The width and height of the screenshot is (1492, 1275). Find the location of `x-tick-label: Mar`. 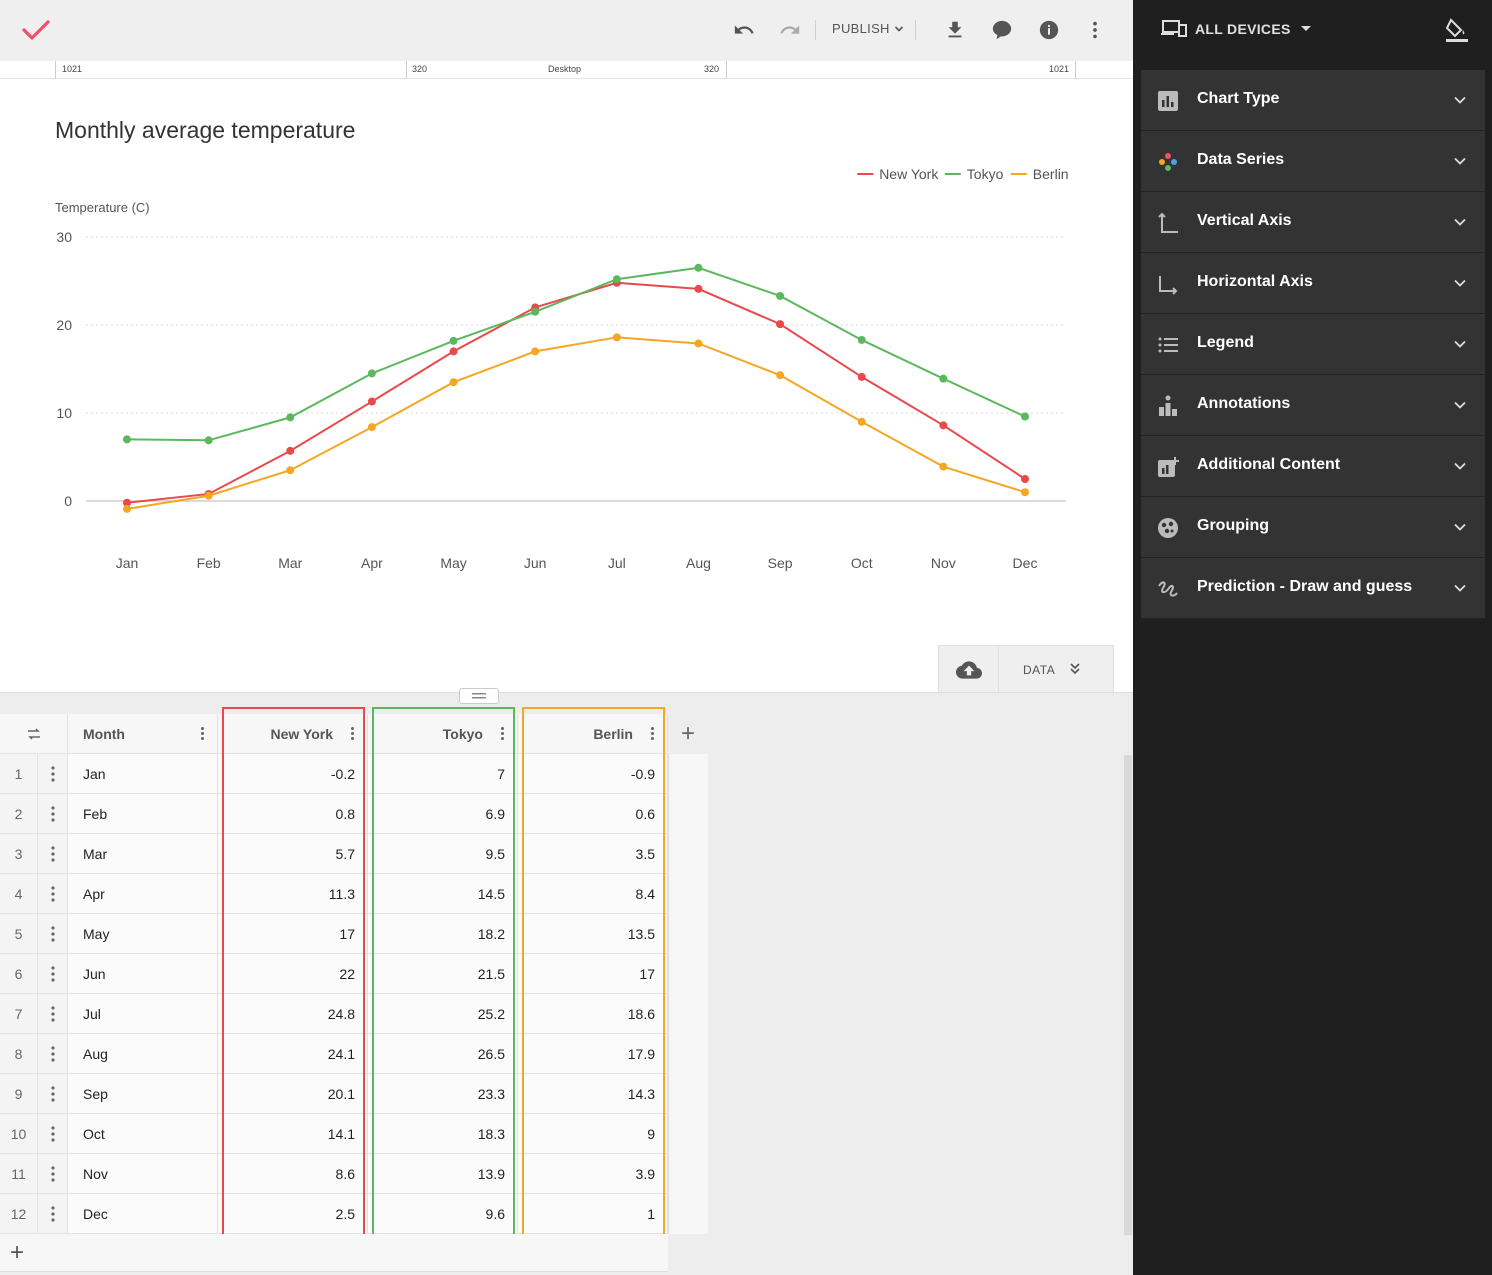

x-tick-label: Mar is located at coordinates (290, 563).